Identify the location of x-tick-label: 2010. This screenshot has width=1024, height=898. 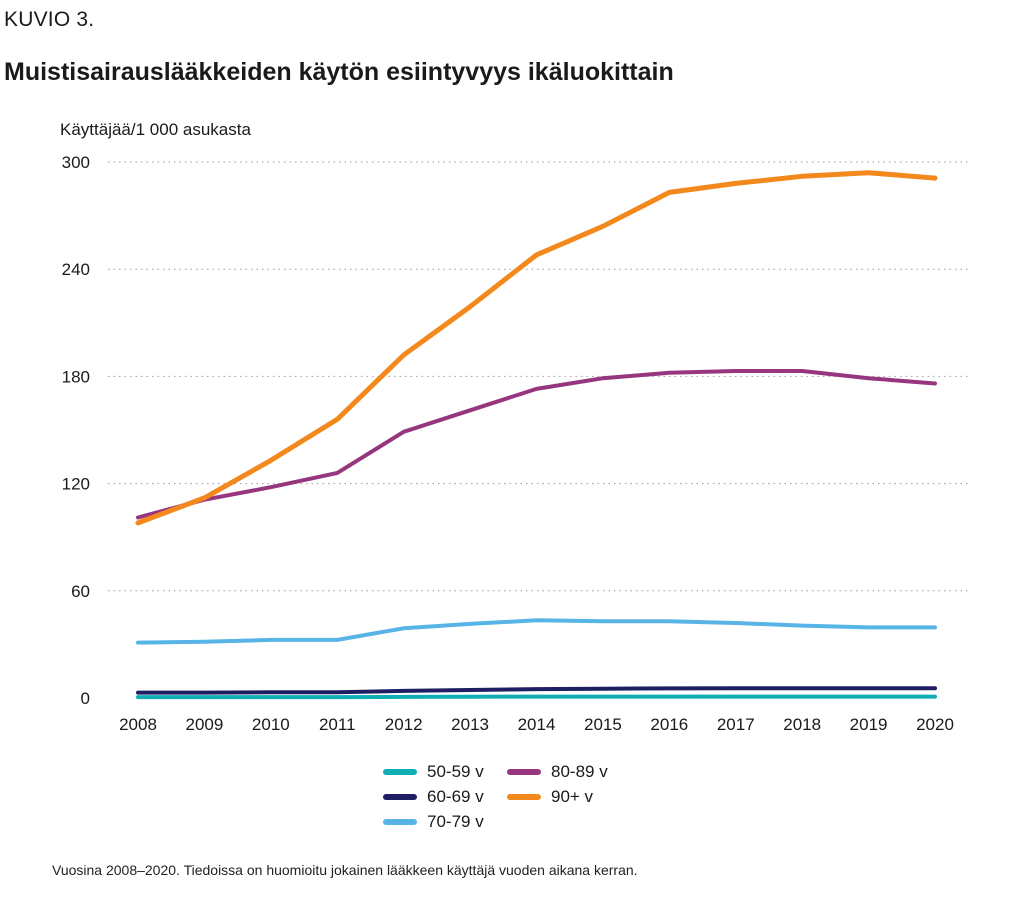
(271, 724).